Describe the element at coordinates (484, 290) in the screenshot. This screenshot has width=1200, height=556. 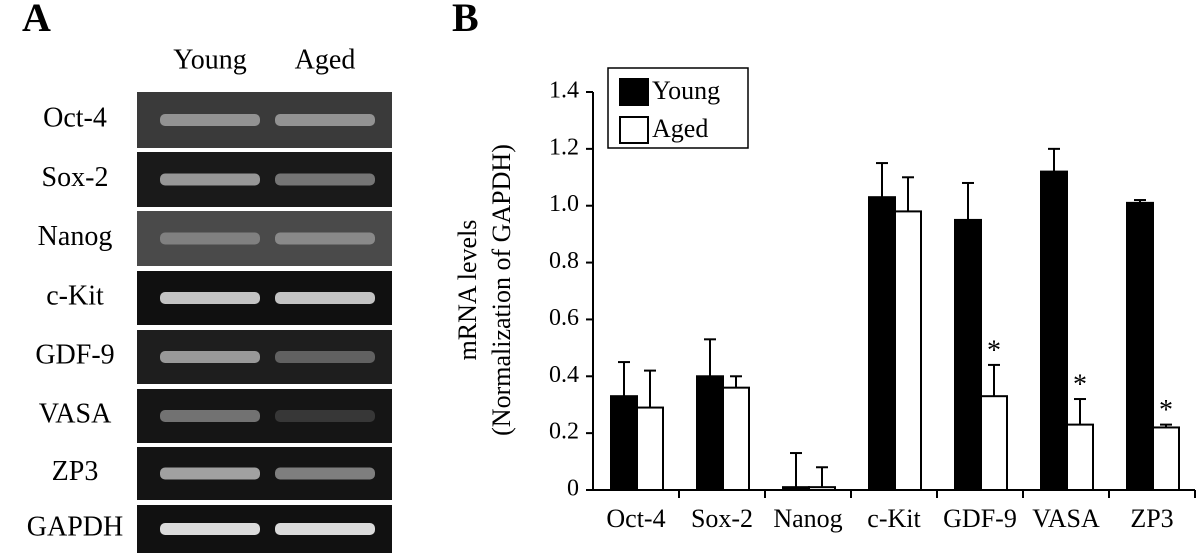
I see `y-axis-title: mRNA levels (Normalization of GAPDH)` at that location.